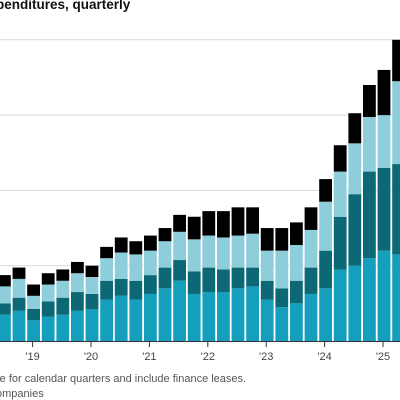 The image size is (400, 400). What do you see at coordinates (324, 357) in the screenshot?
I see `x-tick-label: '24` at bounding box center [324, 357].